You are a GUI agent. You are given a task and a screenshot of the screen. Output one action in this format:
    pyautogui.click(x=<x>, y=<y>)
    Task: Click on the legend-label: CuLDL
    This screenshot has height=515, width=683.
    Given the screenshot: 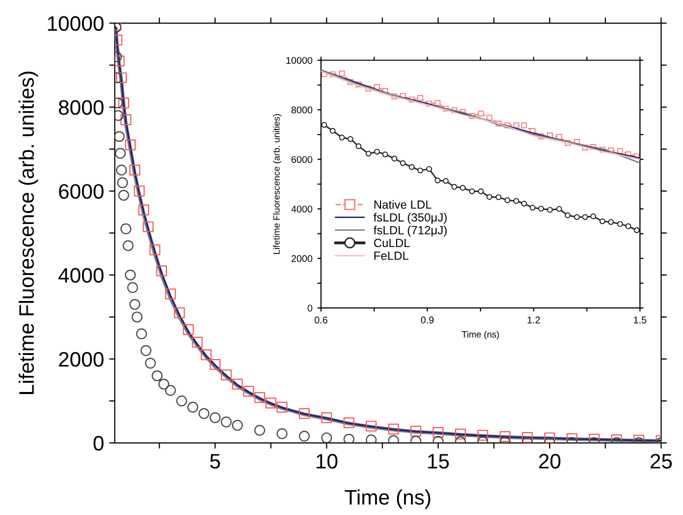 What is the action you would take?
    pyautogui.click(x=392, y=243)
    